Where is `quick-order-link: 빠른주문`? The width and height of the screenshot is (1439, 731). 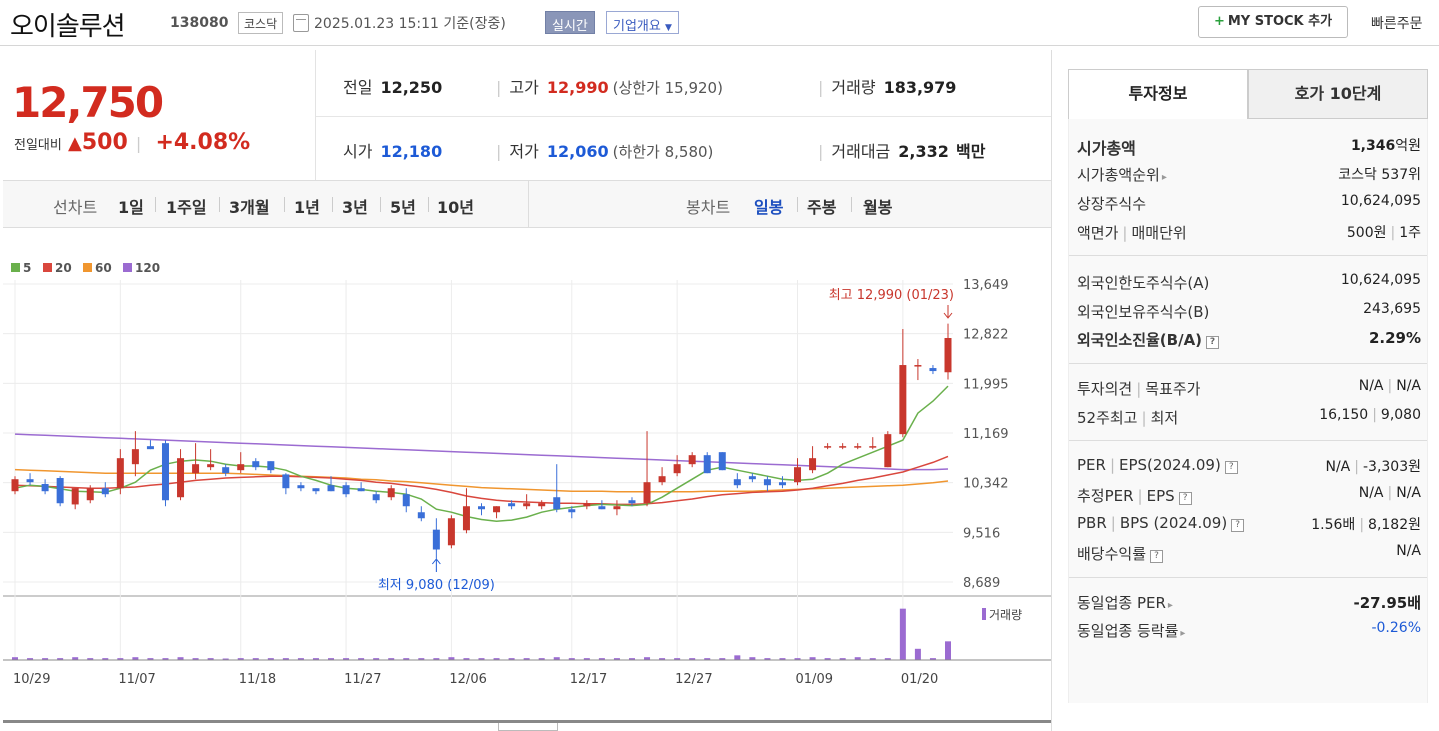 quick-order-link: 빠른주문 is located at coordinates (1397, 24).